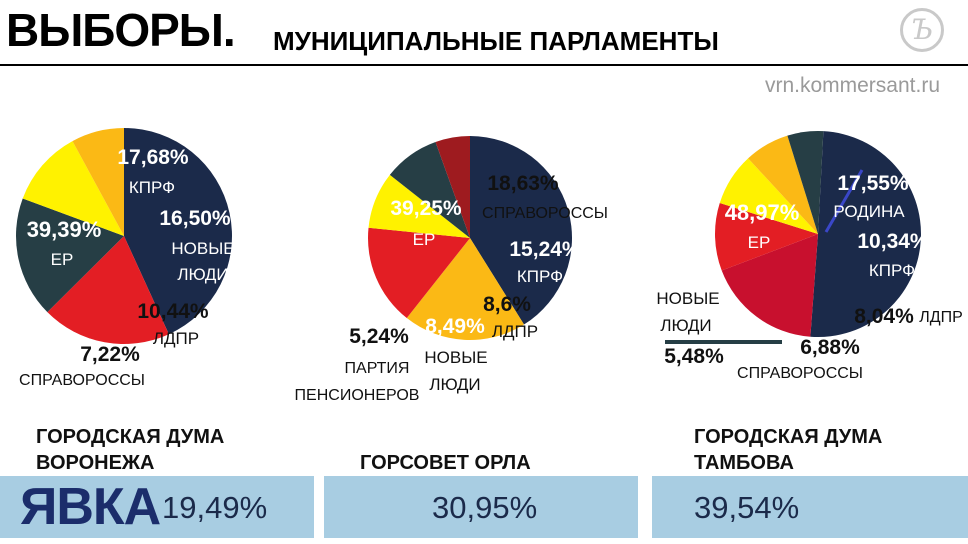 The height and width of the screenshot is (544, 968). What do you see at coordinates (694, 356) in the screenshot?
I see `tmb-np-pct: 5,48%` at bounding box center [694, 356].